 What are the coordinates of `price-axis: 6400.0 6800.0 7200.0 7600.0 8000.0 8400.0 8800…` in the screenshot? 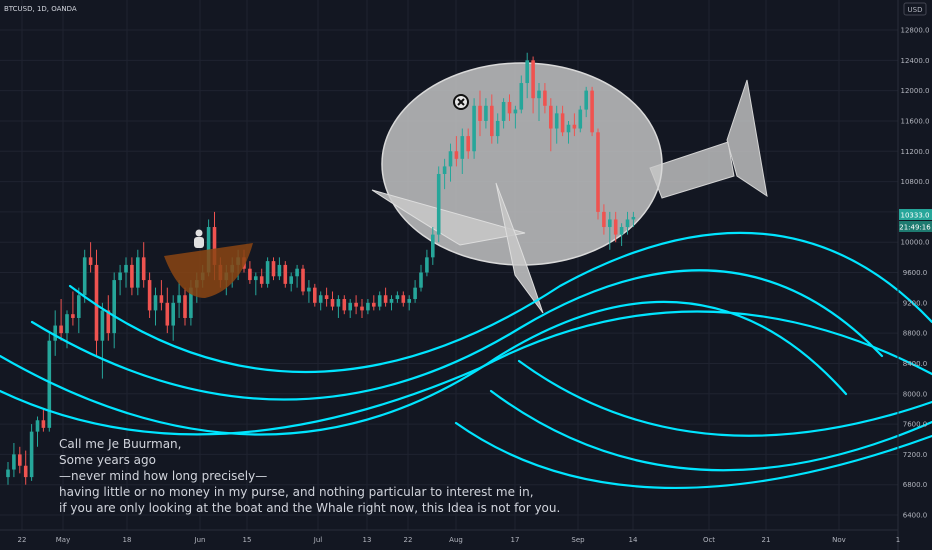 It's located at (913, 275).